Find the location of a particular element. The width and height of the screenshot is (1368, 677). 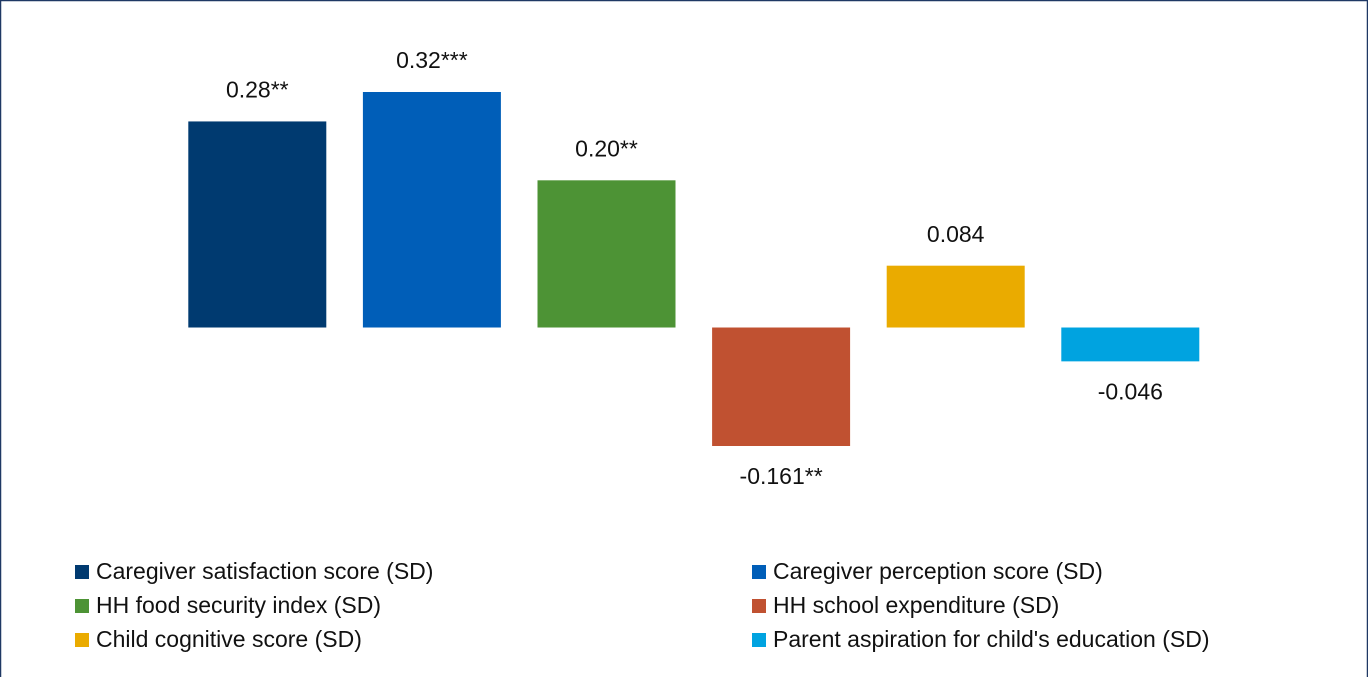

legend-label: HH school expenditure (SD) is located at coordinates (916, 605).